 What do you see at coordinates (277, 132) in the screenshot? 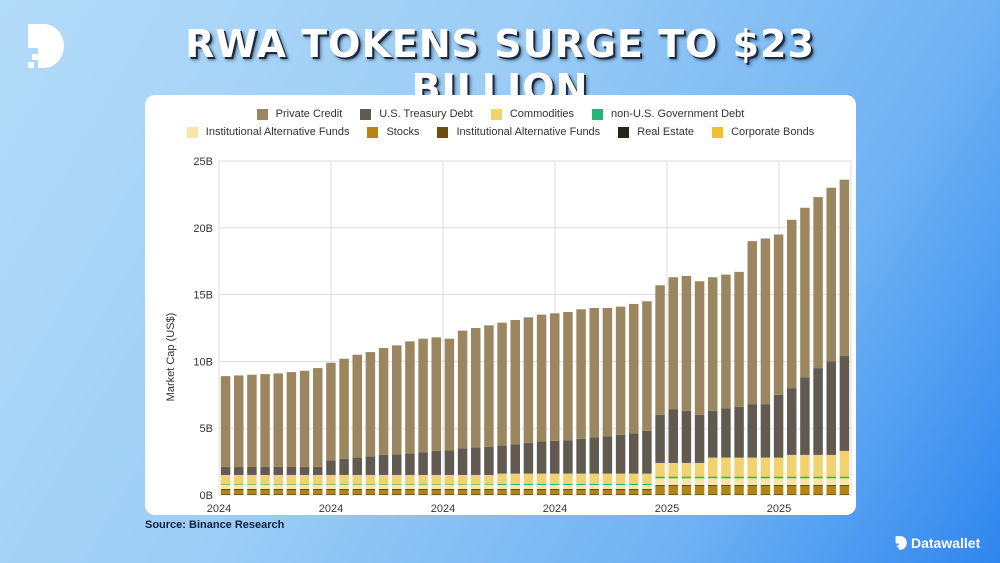
I see `legend-label: Institutional Alternative Funds` at bounding box center [277, 132].